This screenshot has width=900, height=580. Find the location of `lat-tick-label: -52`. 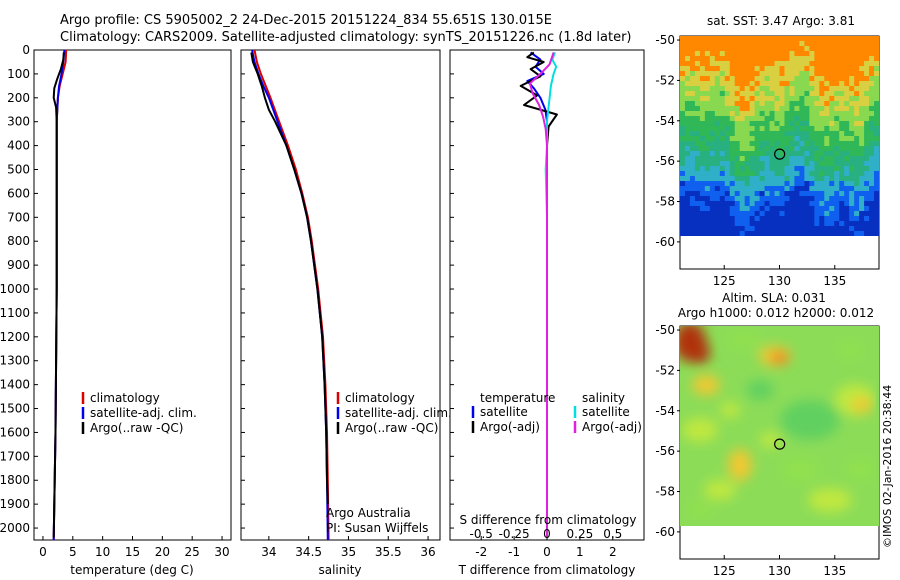

lat-tick-label: -52 is located at coordinates (665, 80).